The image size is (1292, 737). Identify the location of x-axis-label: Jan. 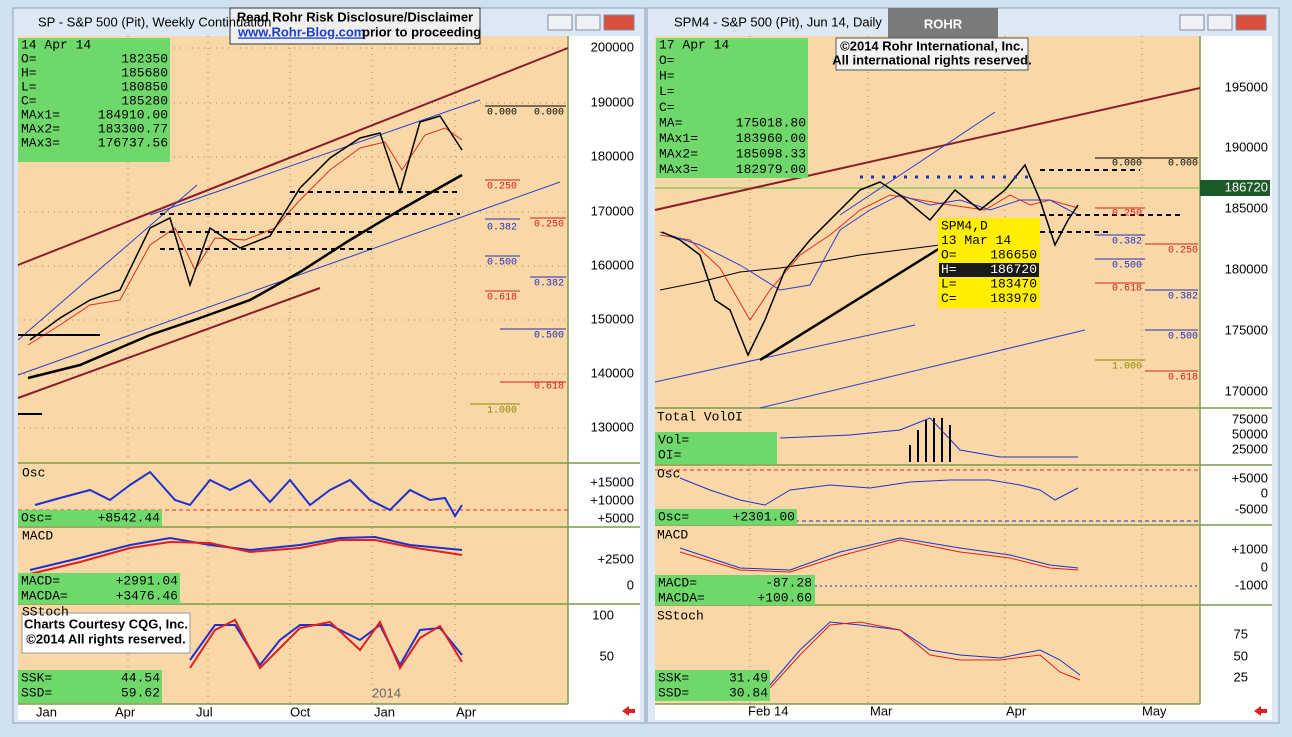
(46, 711).